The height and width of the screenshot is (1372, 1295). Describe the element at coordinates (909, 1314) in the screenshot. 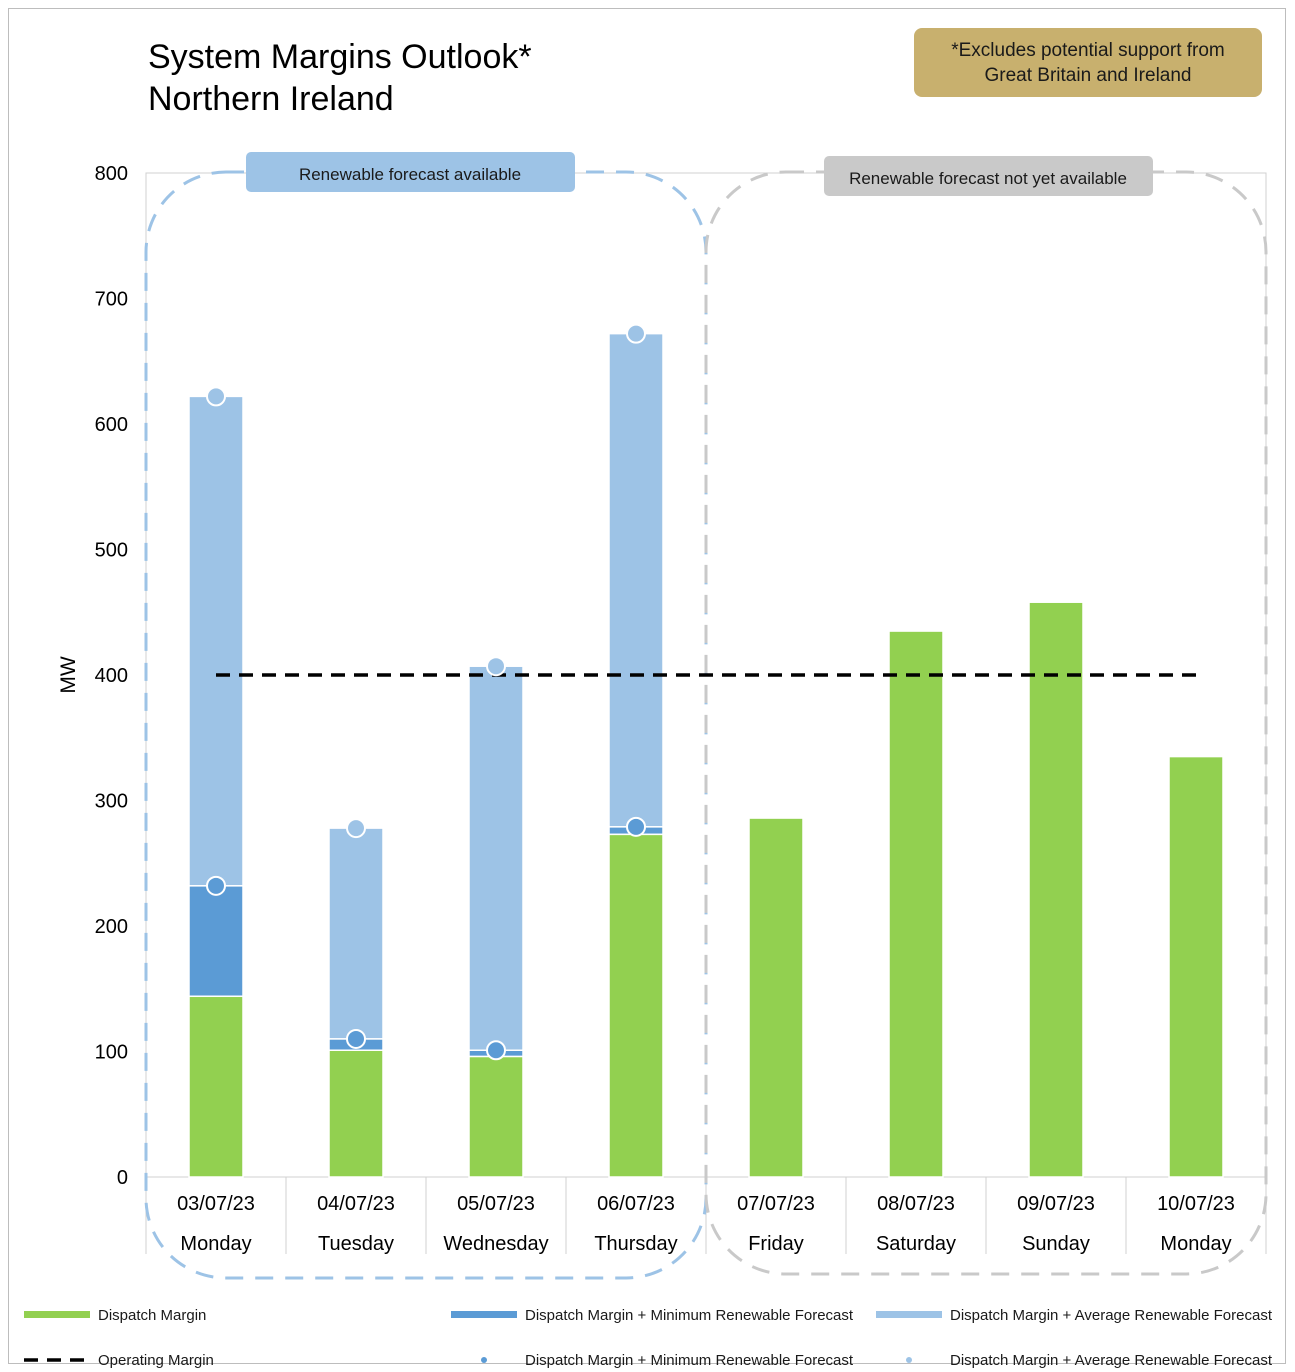

I see `legend-swatch-average` at that location.